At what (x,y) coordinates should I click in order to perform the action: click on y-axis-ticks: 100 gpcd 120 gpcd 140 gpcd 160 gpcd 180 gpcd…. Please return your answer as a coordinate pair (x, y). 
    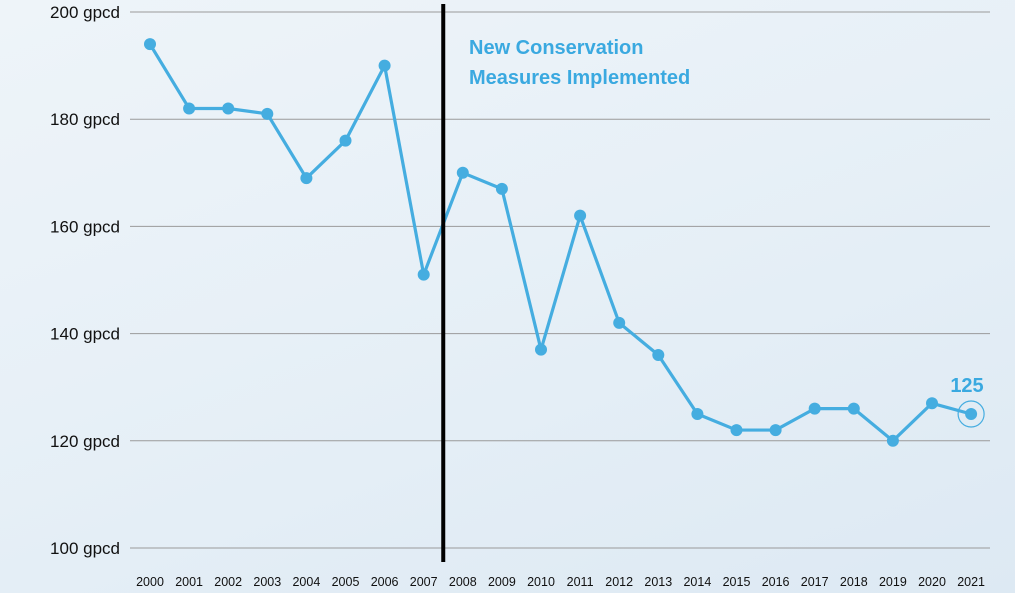
    Looking at the image, I should click on (85, 280).